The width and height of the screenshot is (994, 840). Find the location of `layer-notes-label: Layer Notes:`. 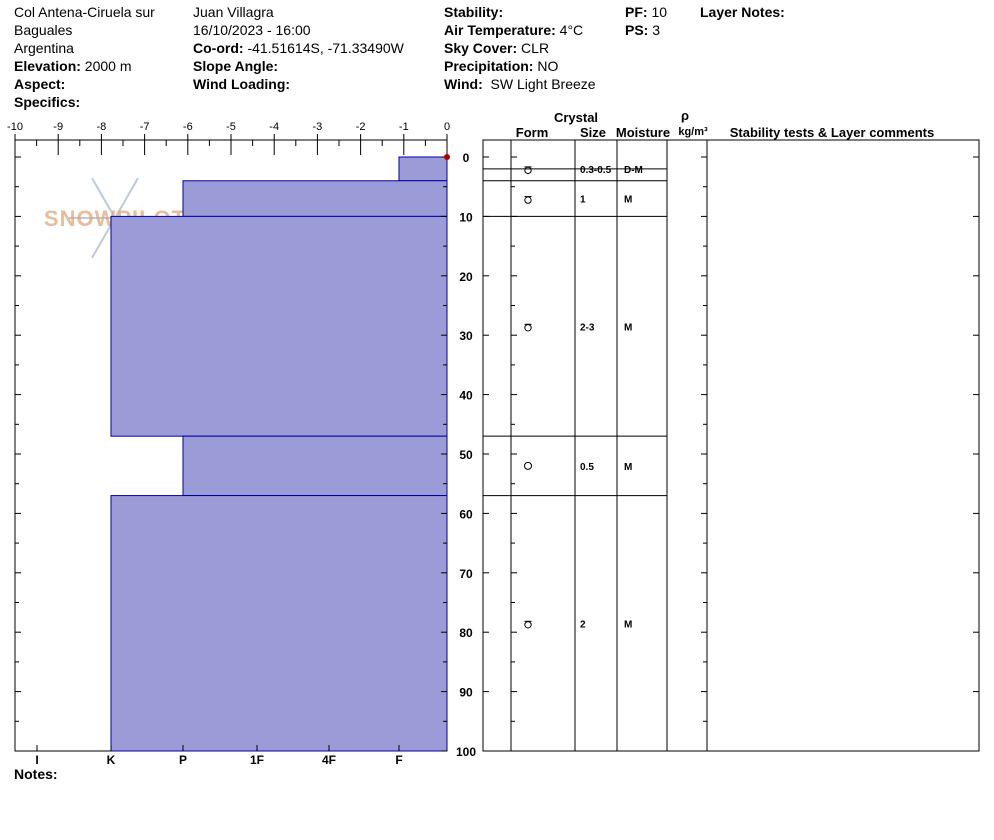

layer-notes-label: Layer Notes: is located at coordinates (742, 12).